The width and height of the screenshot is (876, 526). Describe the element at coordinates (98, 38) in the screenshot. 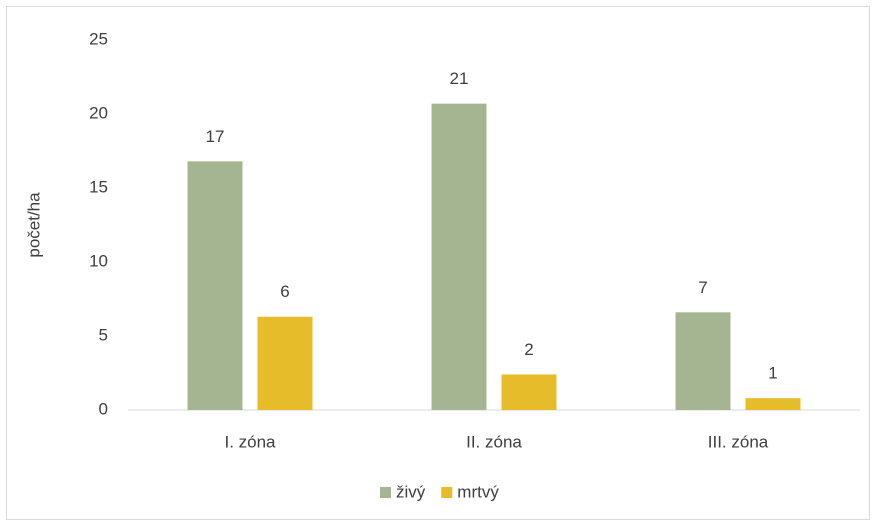

I see `y-tick-label: 25` at that location.